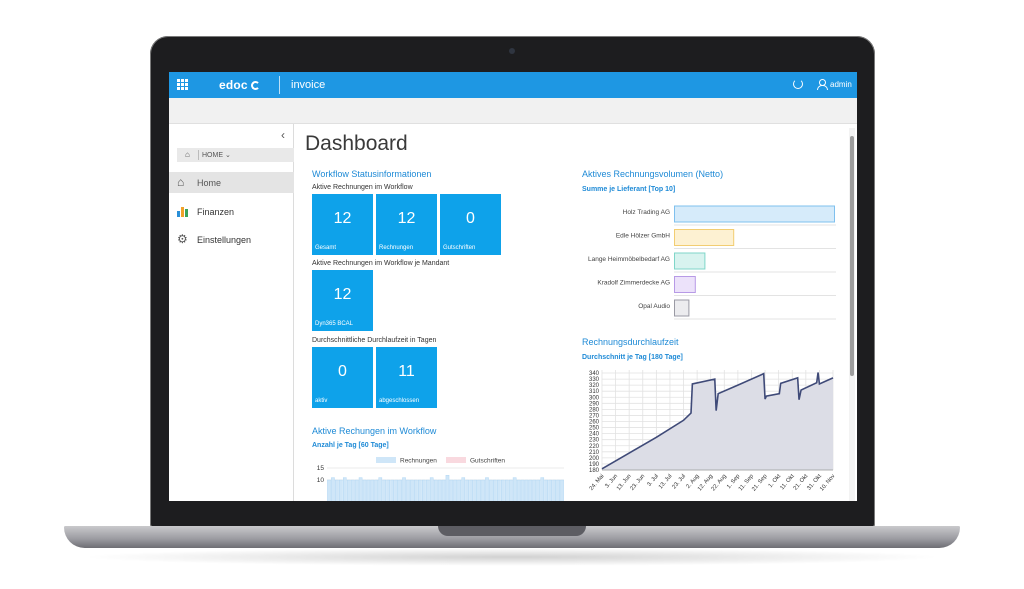 The width and height of the screenshot is (1024, 589). I want to click on mandant-label: Aktive Rechnungen im Workflow je Mandant, so click(381, 263).